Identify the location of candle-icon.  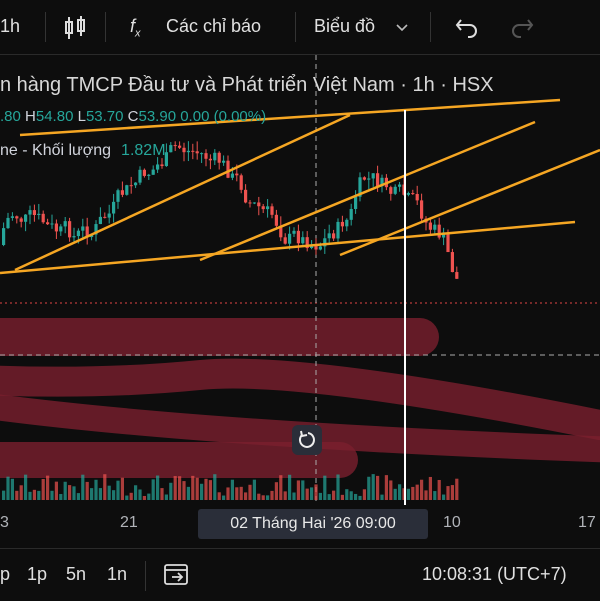
(75, 28).